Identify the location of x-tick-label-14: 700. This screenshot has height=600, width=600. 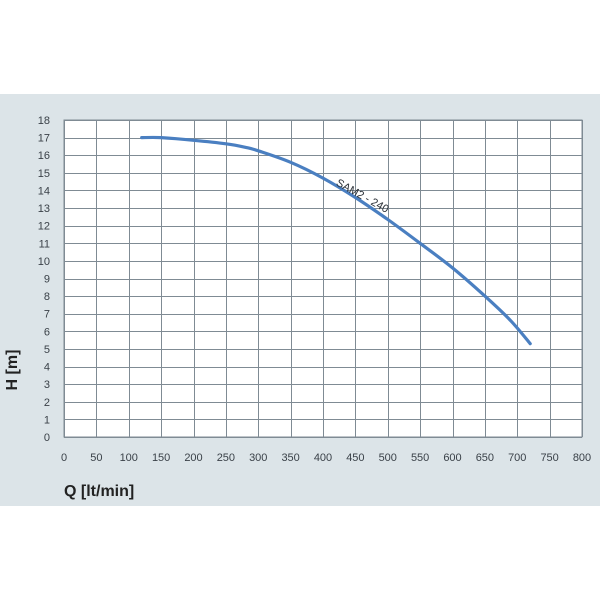
(517, 458).